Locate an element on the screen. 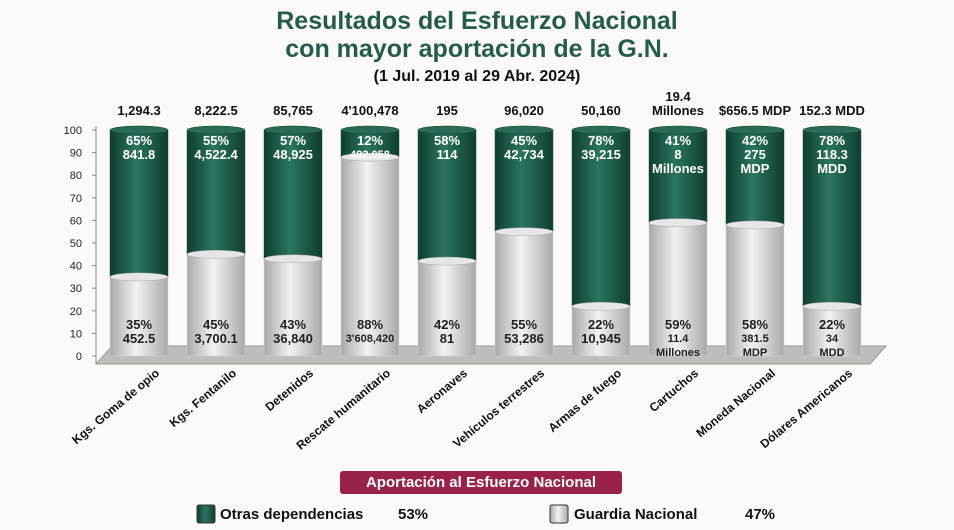 The width and height of the screenshot is (954, 530). total-label: 19.4 Millones is located at coordinates (677, 103).